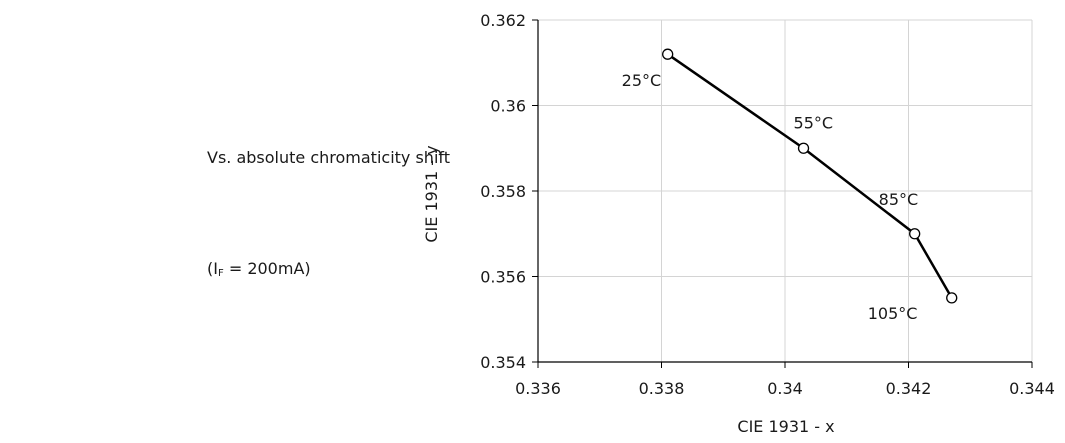  What do you see at coordinates (785, 426) in the screenshot?
I see `x-axis-title: CIE 1931 - x` at bounding box center [785, 426].